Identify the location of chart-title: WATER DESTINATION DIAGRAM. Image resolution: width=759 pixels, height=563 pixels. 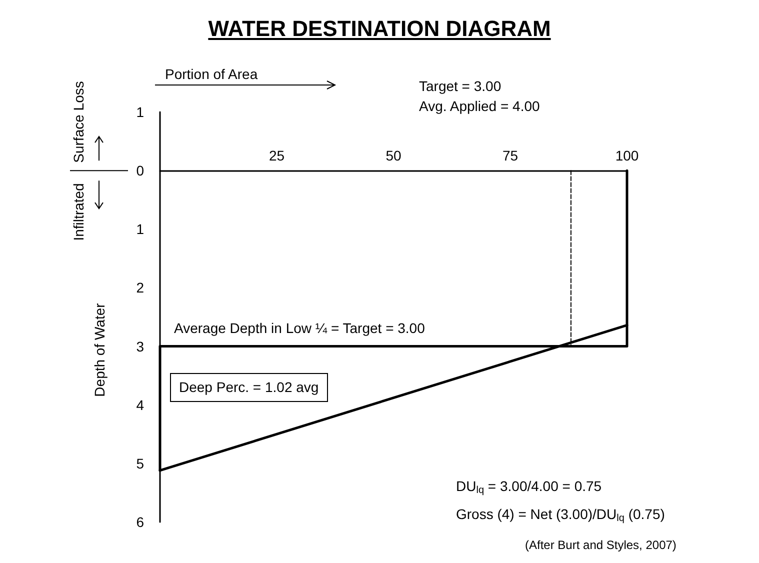
(379, 29).